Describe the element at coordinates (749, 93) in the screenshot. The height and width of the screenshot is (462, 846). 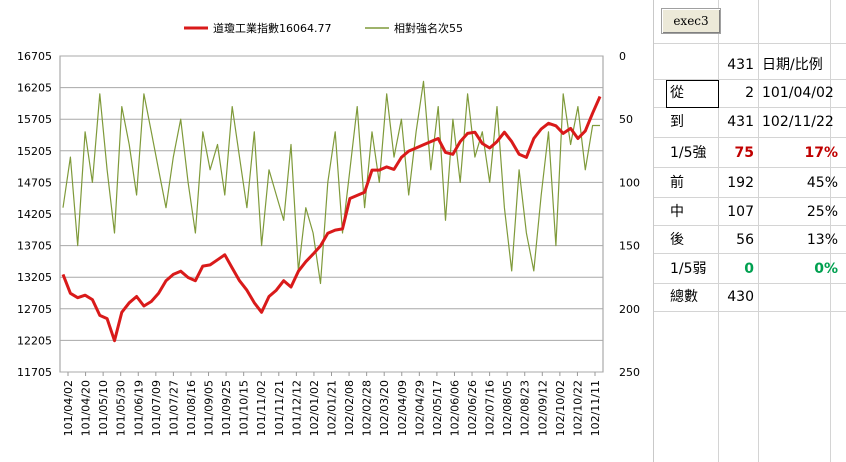
I see `row-count: 2` at that location.